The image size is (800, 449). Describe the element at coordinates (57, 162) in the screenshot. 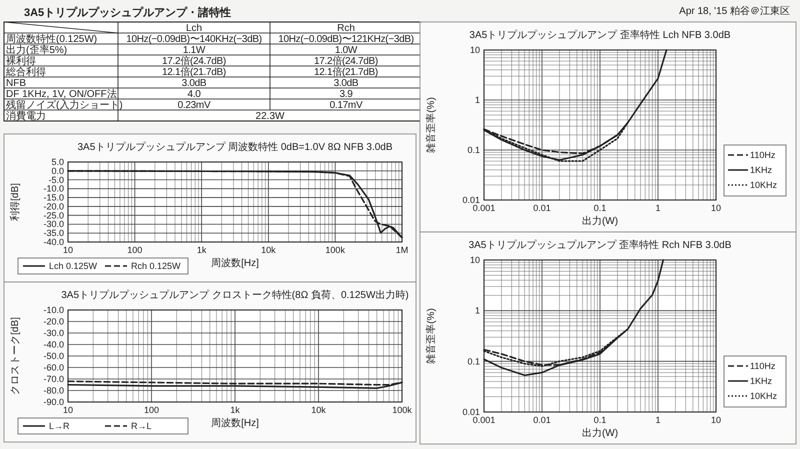

I see `y-tick-label: 5.0` at that location.